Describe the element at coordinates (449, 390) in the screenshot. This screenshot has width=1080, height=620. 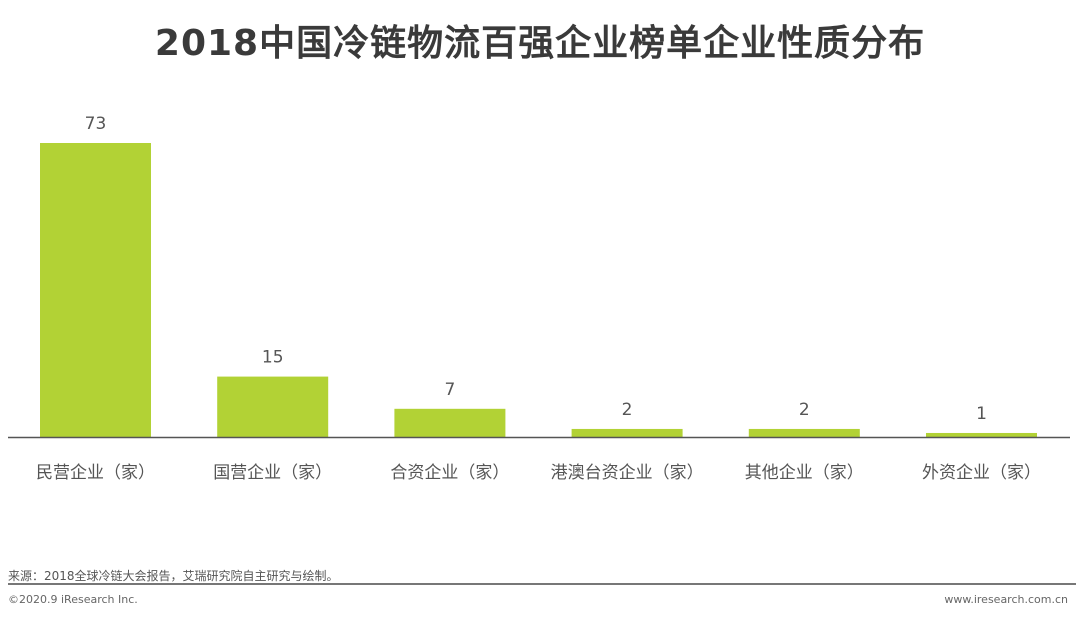
I see `data-label: 7` at that location.